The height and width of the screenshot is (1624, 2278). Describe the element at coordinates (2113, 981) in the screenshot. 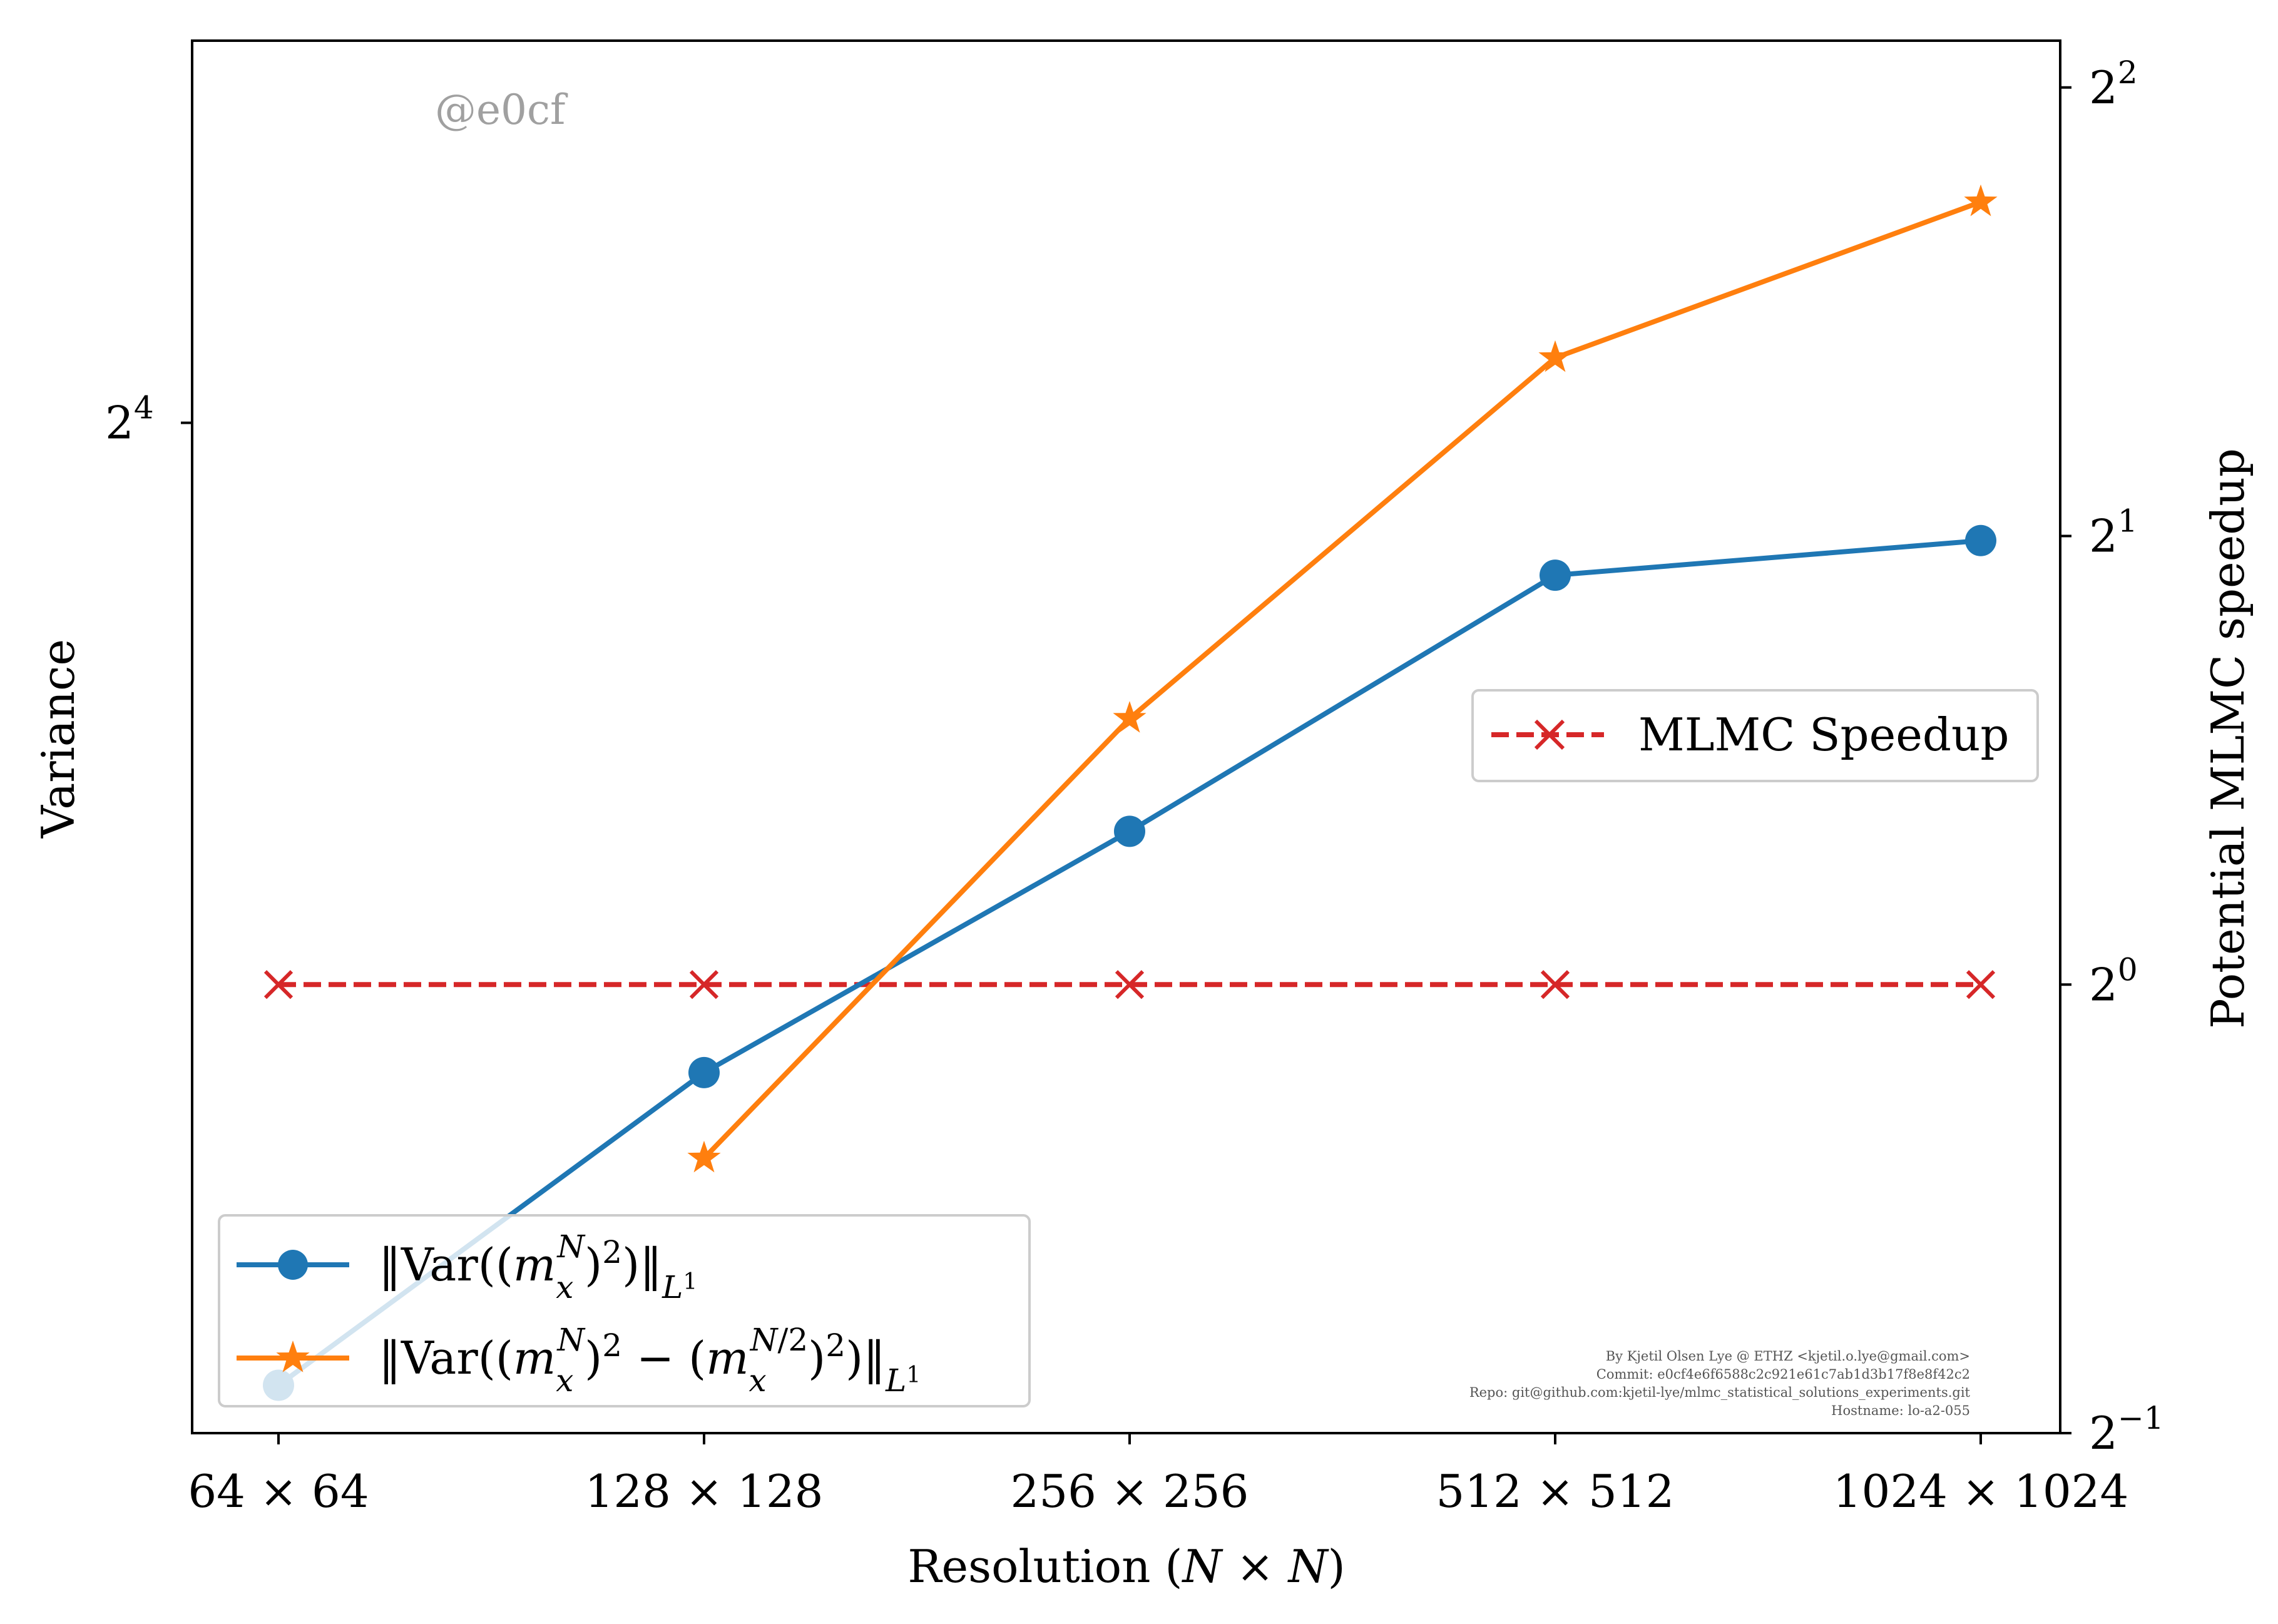

I see `y-tick-label: 20` at that location.